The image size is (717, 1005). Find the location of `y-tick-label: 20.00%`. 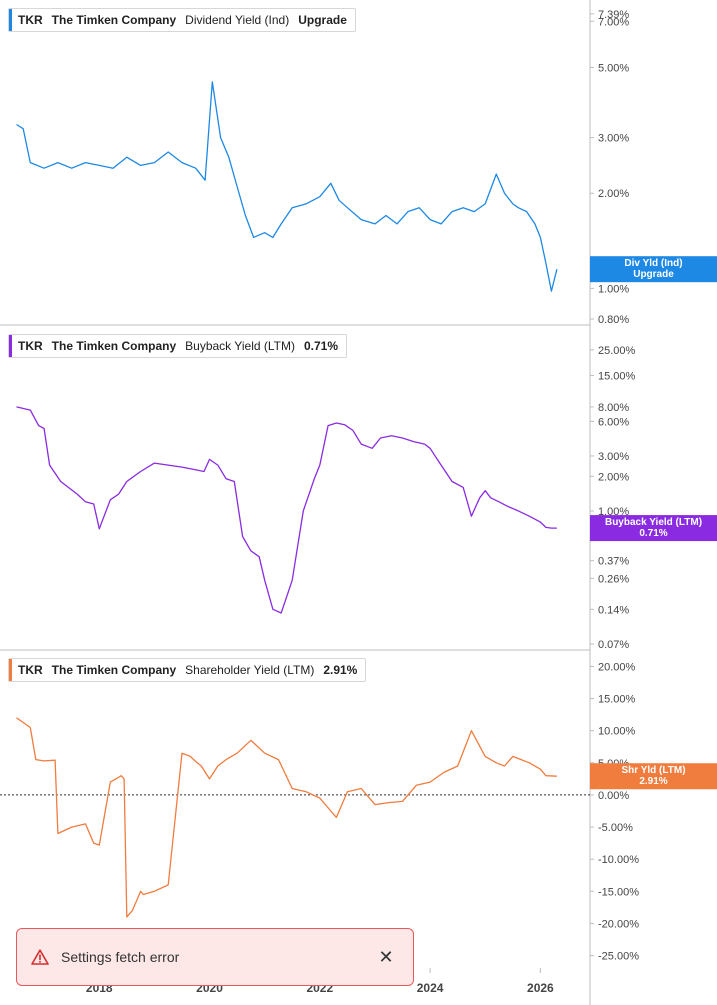

y-tick-label: 20.00% is located at coordinates (617, 667).